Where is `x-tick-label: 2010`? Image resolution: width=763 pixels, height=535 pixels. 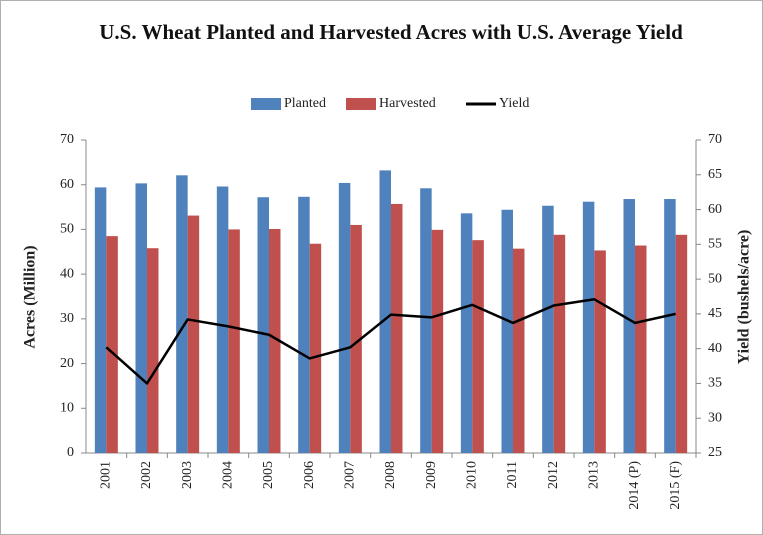 x-tick-label: 2010 is located at coordinates (472, 475).